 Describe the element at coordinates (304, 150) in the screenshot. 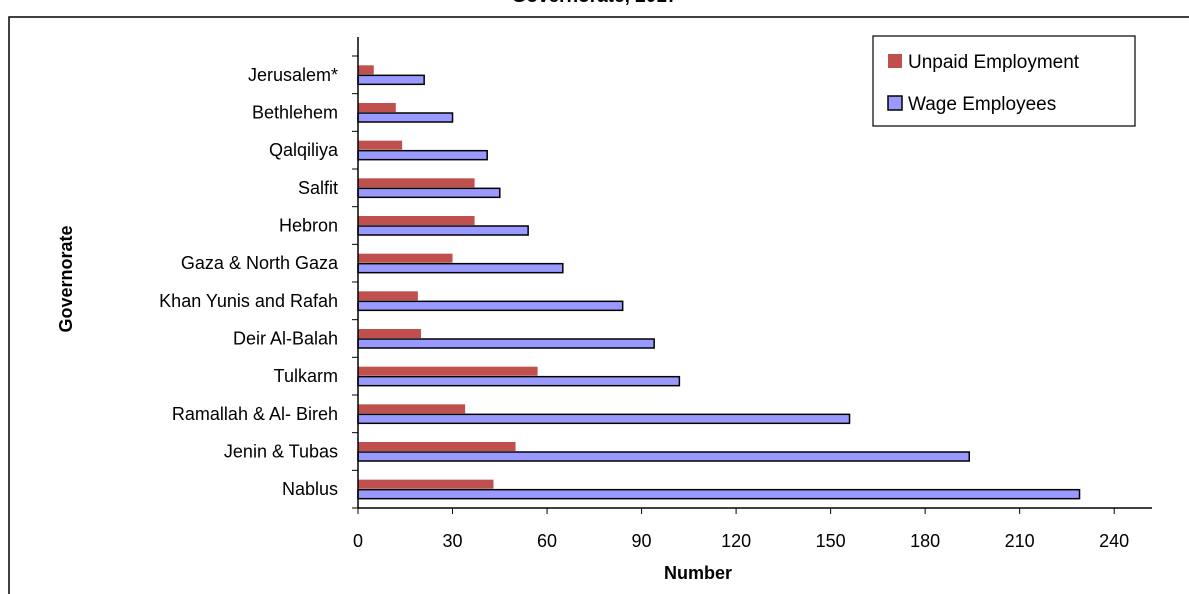

I see `category-label: Qalqiliya` at that location.